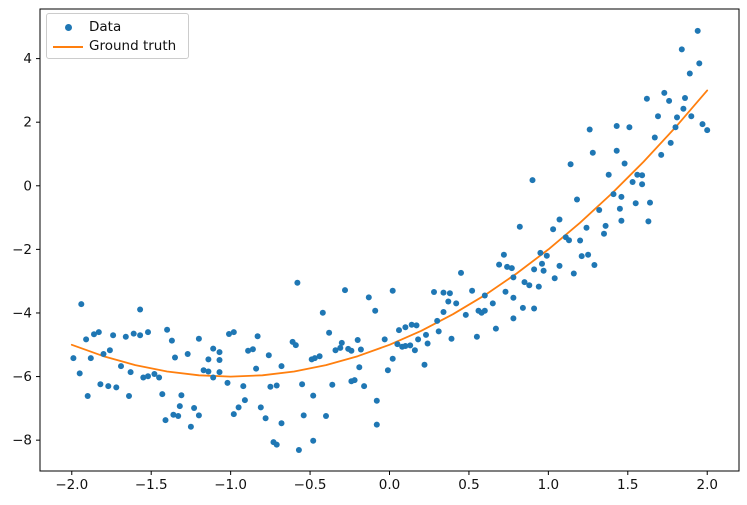  What do you see at coordinates (310, 485) in the screenshot?
I see `x-tick-label: −0.5` at bounding box center [310, 485].